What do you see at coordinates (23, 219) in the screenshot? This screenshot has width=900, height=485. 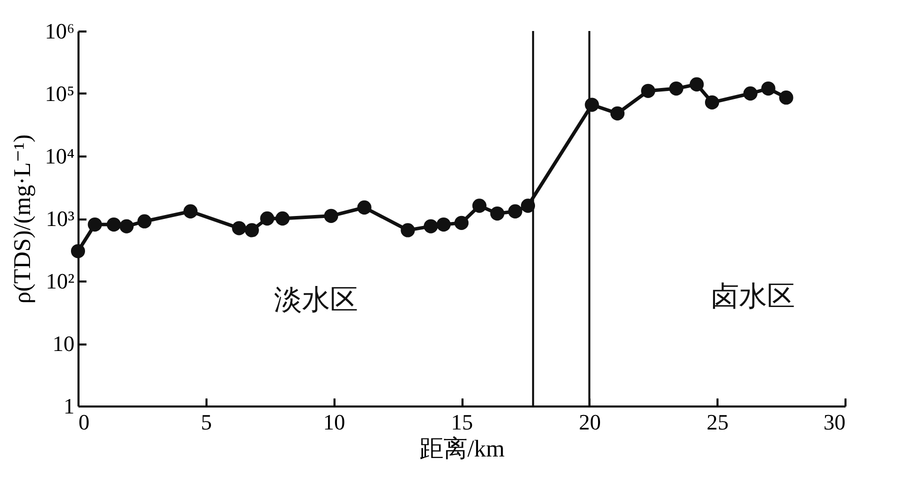 I see `y-axis-title: ρ(TDS)/(mg·L⁻¹)` at bounding box center [23, 219].